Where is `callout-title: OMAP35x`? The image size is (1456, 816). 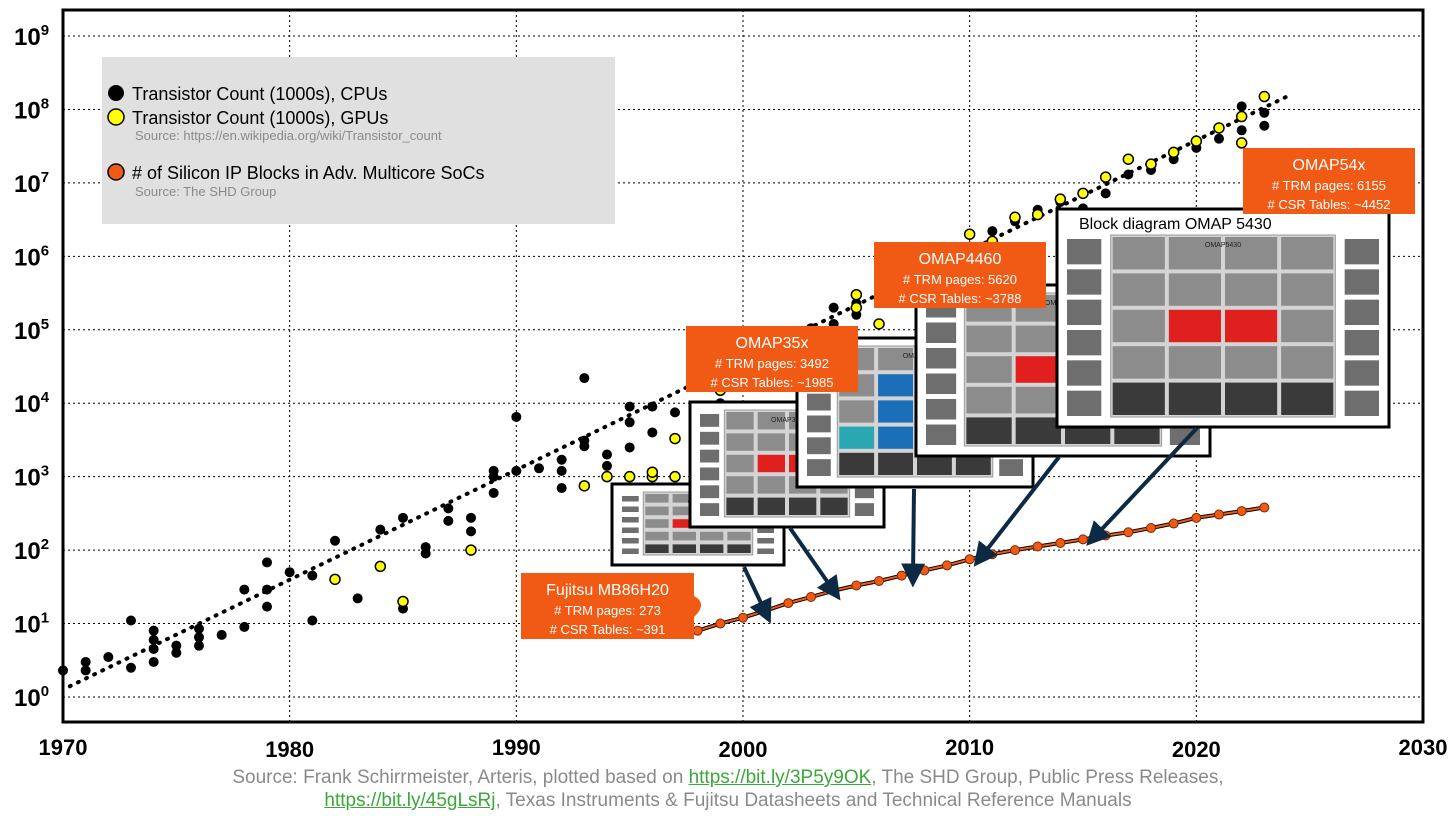 callout-title: OMAP35x is located at coordinates (772, 343).